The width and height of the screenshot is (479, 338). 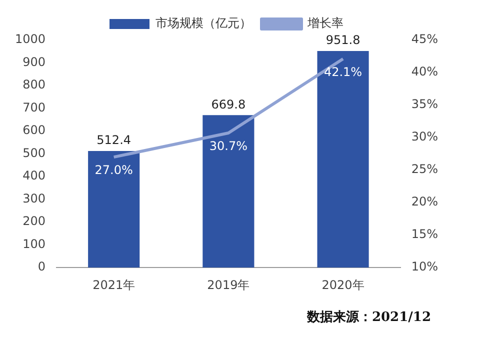 What do you see at coordinates (34, 175) in the screenshot?
I see `y-tick-label: 400` at bounding box center [34, 175].